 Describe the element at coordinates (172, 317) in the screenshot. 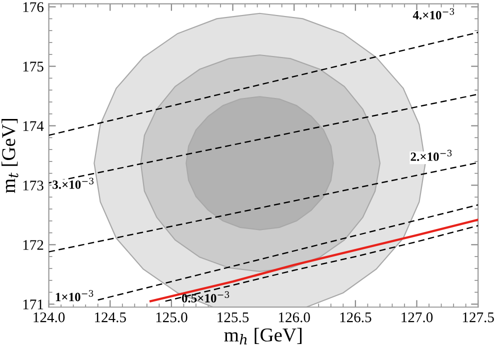

I see `x-tick-label: 125.0` at that location.